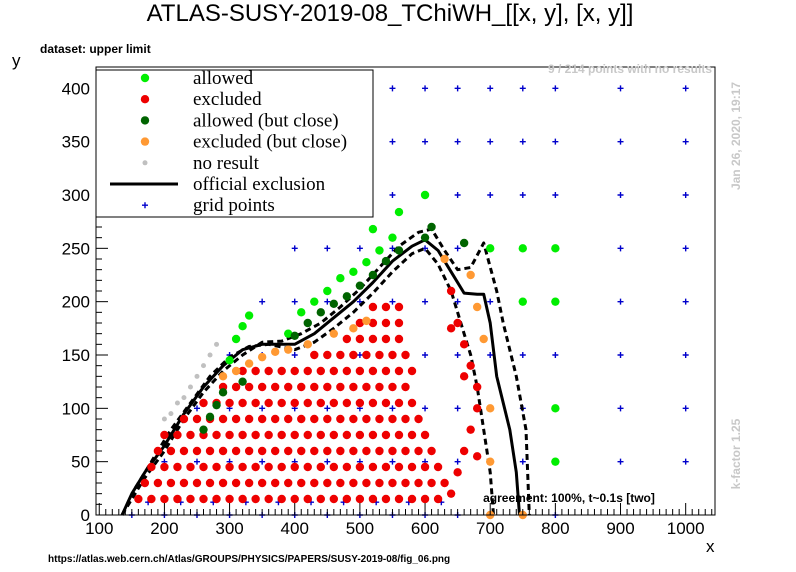 This screenshot has width=796, height=572. Describe the element at coordinates (99, 528) in the screenshot. I see `x-tick-label: 100` at that location.